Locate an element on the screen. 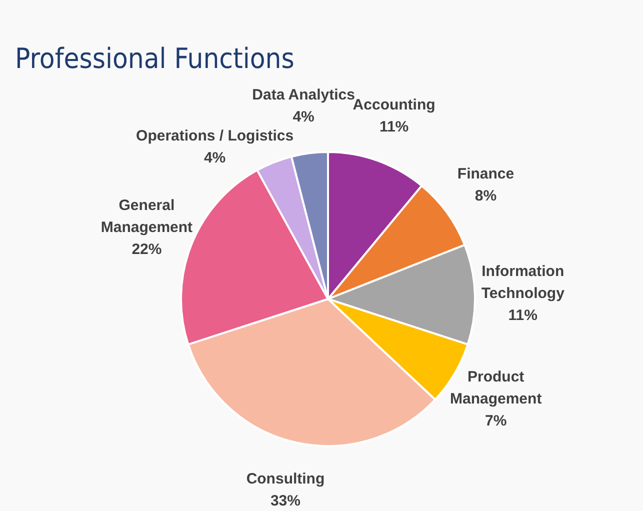  chart-title: Professional Functions is located at coordinates (154, 58).